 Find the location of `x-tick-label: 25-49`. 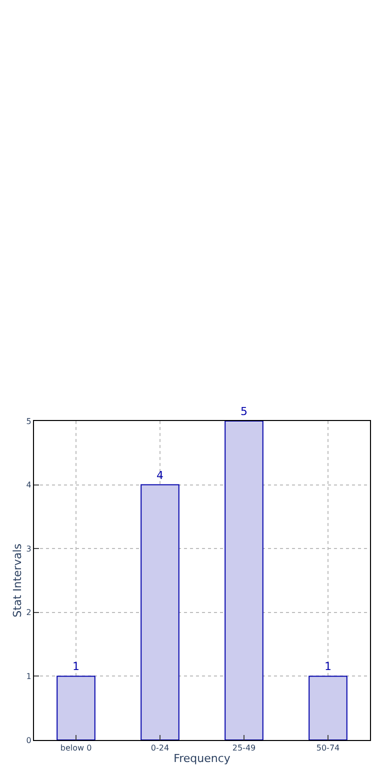

x-tick-label: 25-49 is located at coordinates (244, 748).